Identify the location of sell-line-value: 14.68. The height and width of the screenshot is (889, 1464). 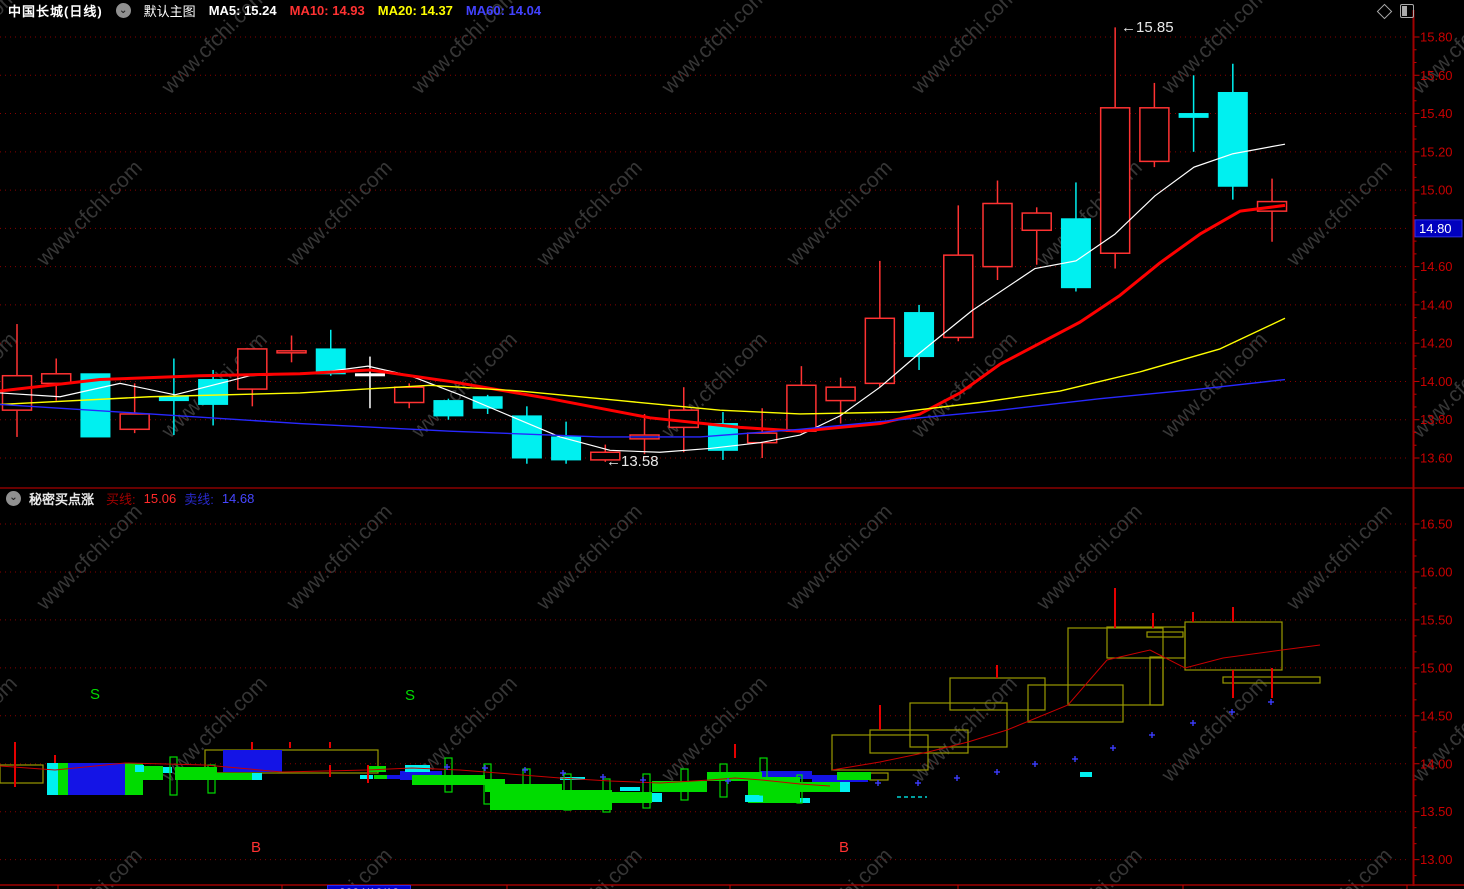
(238, 498).